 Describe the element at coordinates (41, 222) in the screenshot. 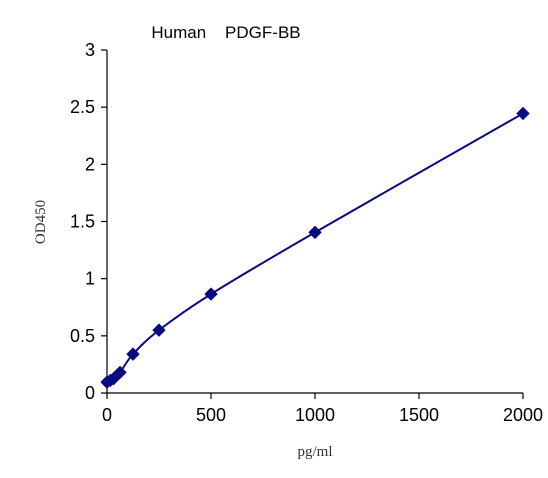

I see `y-axis-title: OD450` at that location.